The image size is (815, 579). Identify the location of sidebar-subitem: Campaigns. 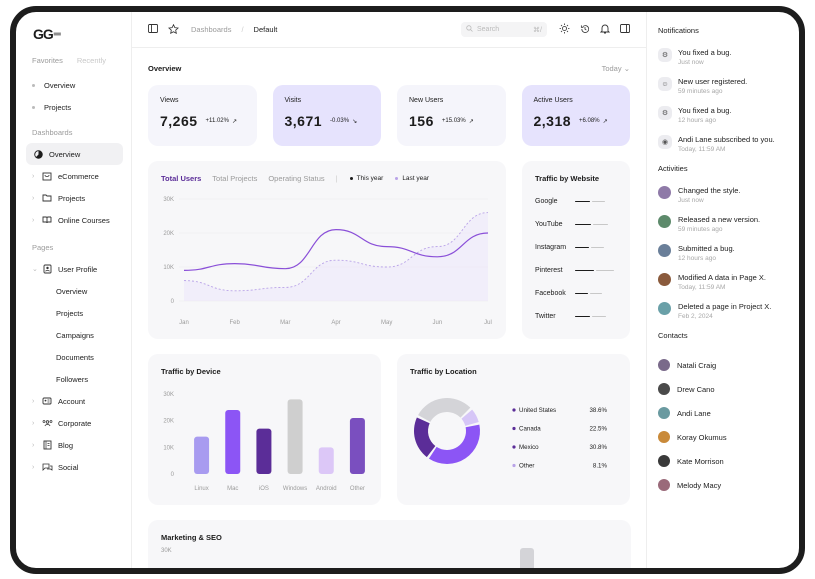
(73, 335).